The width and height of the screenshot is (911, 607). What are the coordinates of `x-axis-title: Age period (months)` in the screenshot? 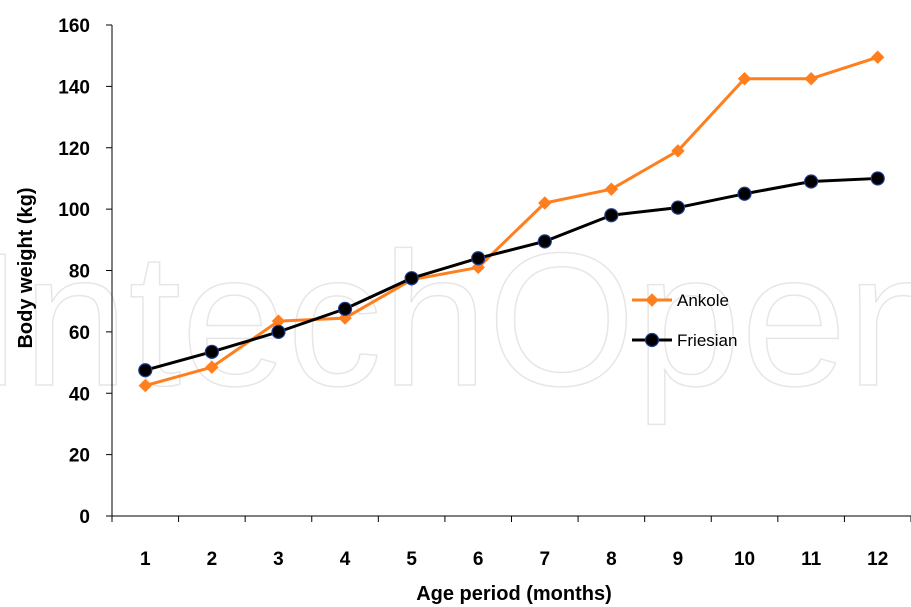 It's located at (514, 594).